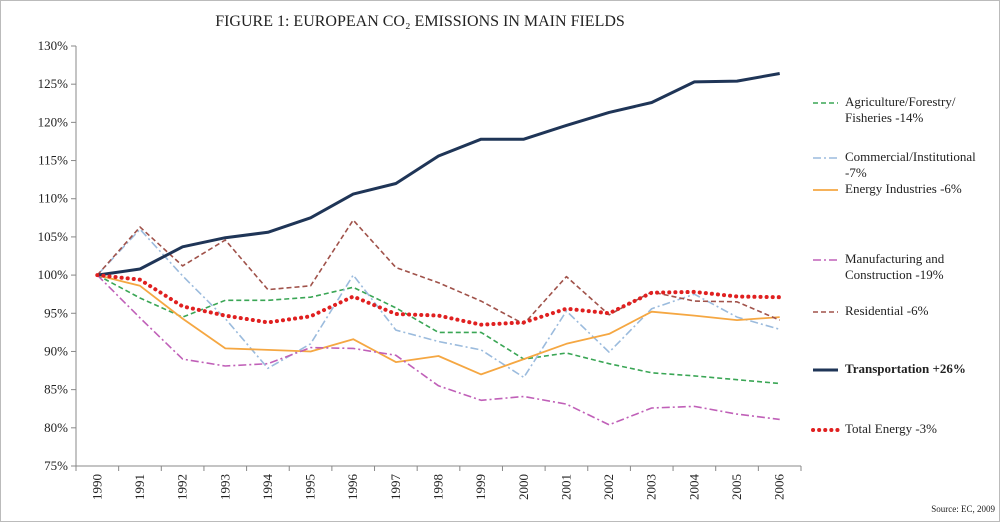 The image size is (1000, 522). I want to click on y-tick-label: 95%, so click(56, 312).